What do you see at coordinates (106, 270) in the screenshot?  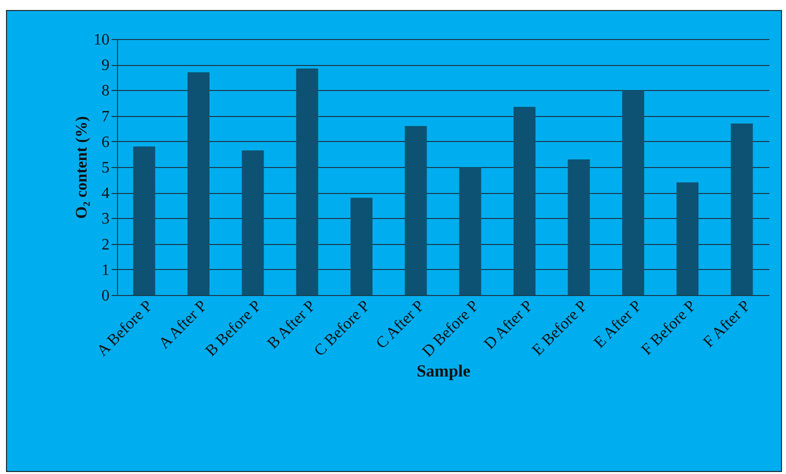 I see `y-tick-label: 1` at bounding box center [106, 270].